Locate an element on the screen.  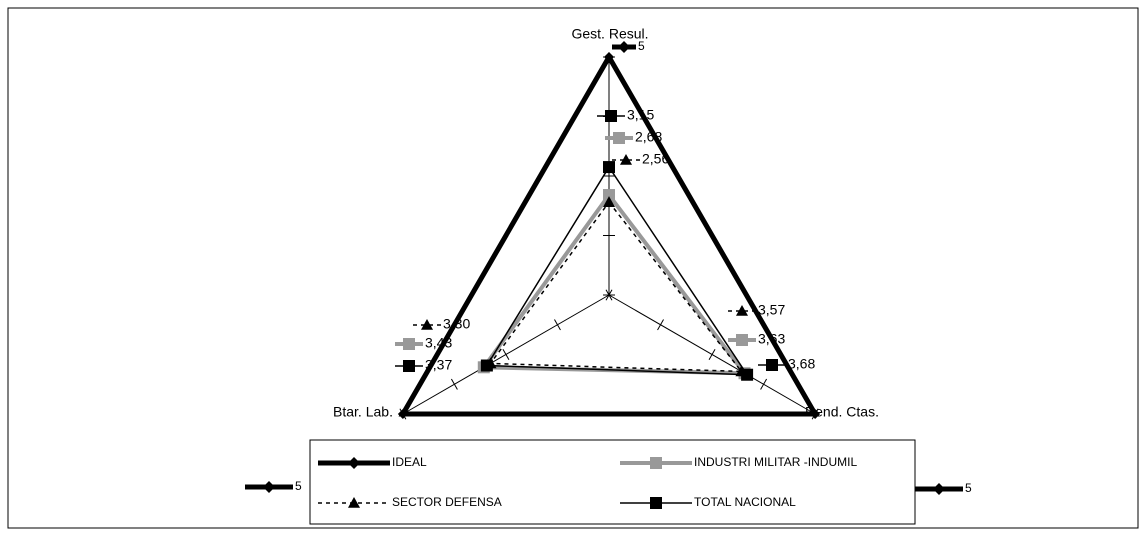
legend-label: INDUSTRI MILITAR -INDUMIL is located at coordinates (775, 462).